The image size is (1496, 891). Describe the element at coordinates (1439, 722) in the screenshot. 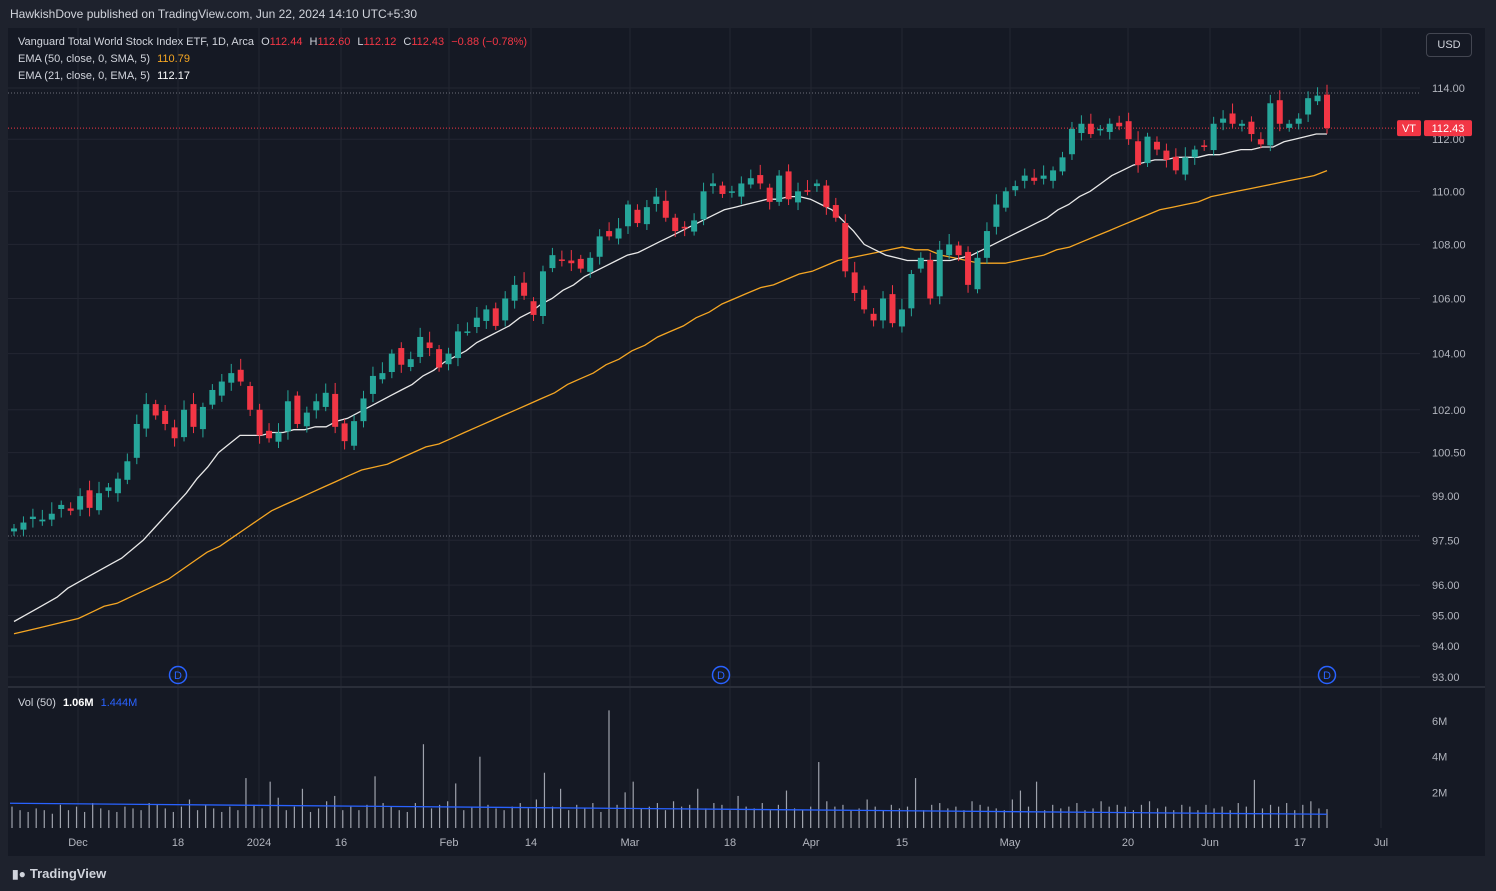

I see `vol-tick-label: 6M` at that location.